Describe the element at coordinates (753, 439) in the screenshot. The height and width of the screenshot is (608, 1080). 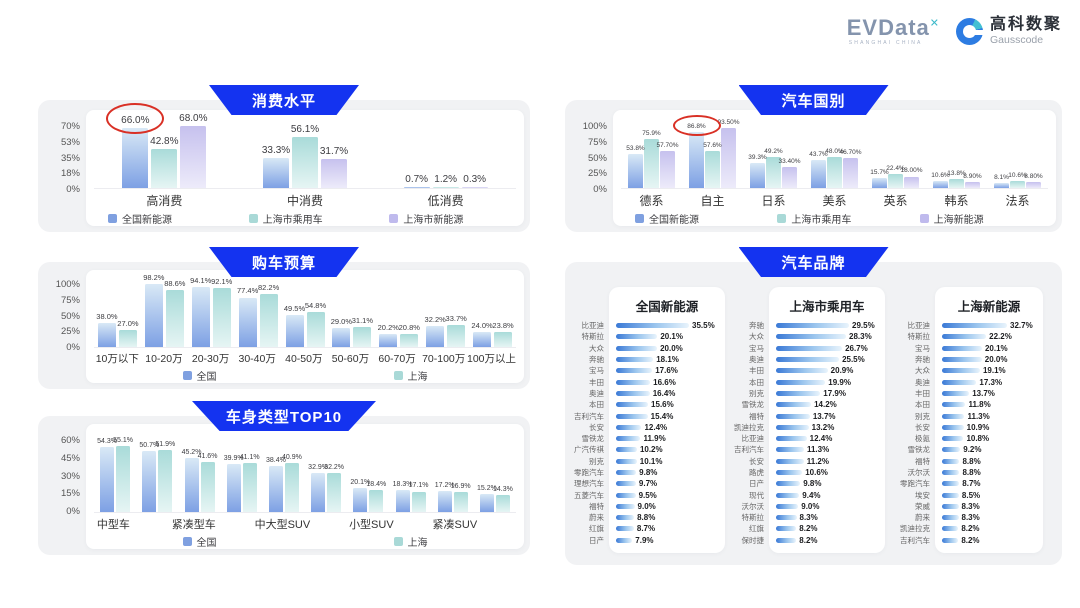
I see `brand-name: 比亚迪` at that location.